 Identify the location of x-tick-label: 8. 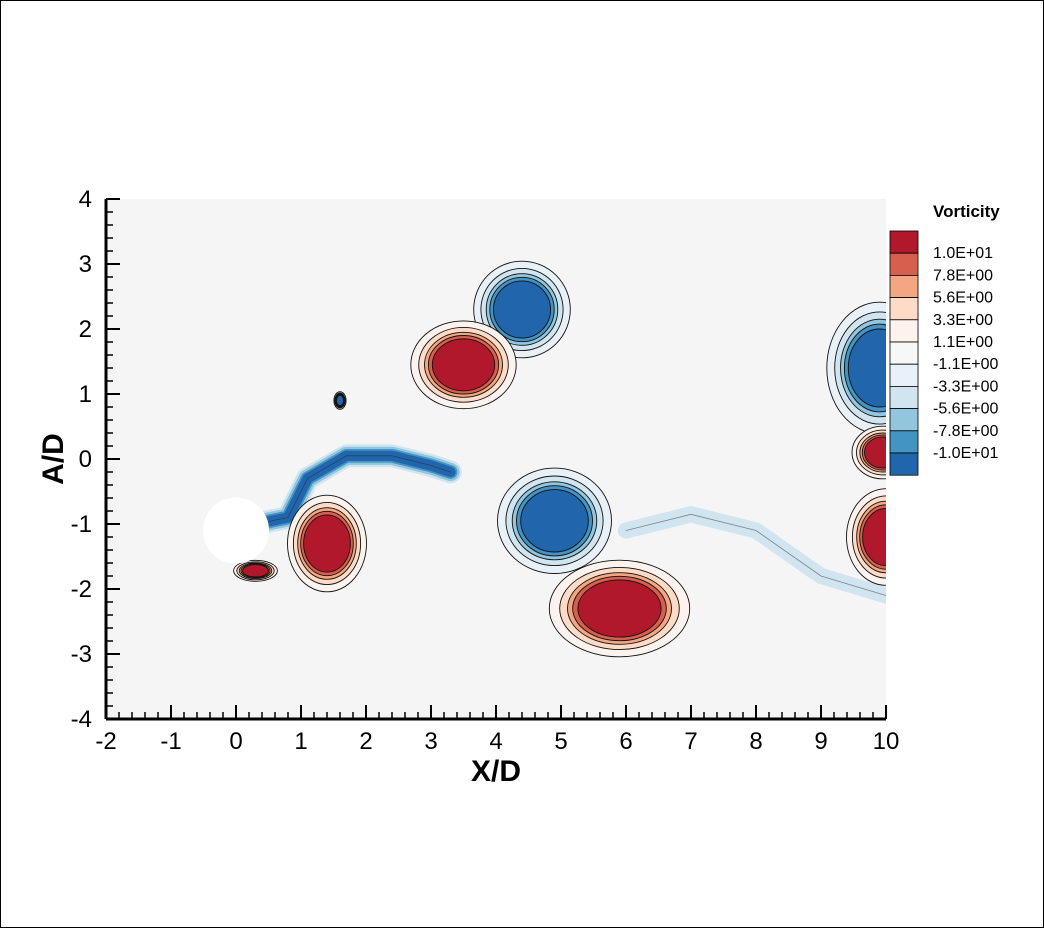
(755, 741).